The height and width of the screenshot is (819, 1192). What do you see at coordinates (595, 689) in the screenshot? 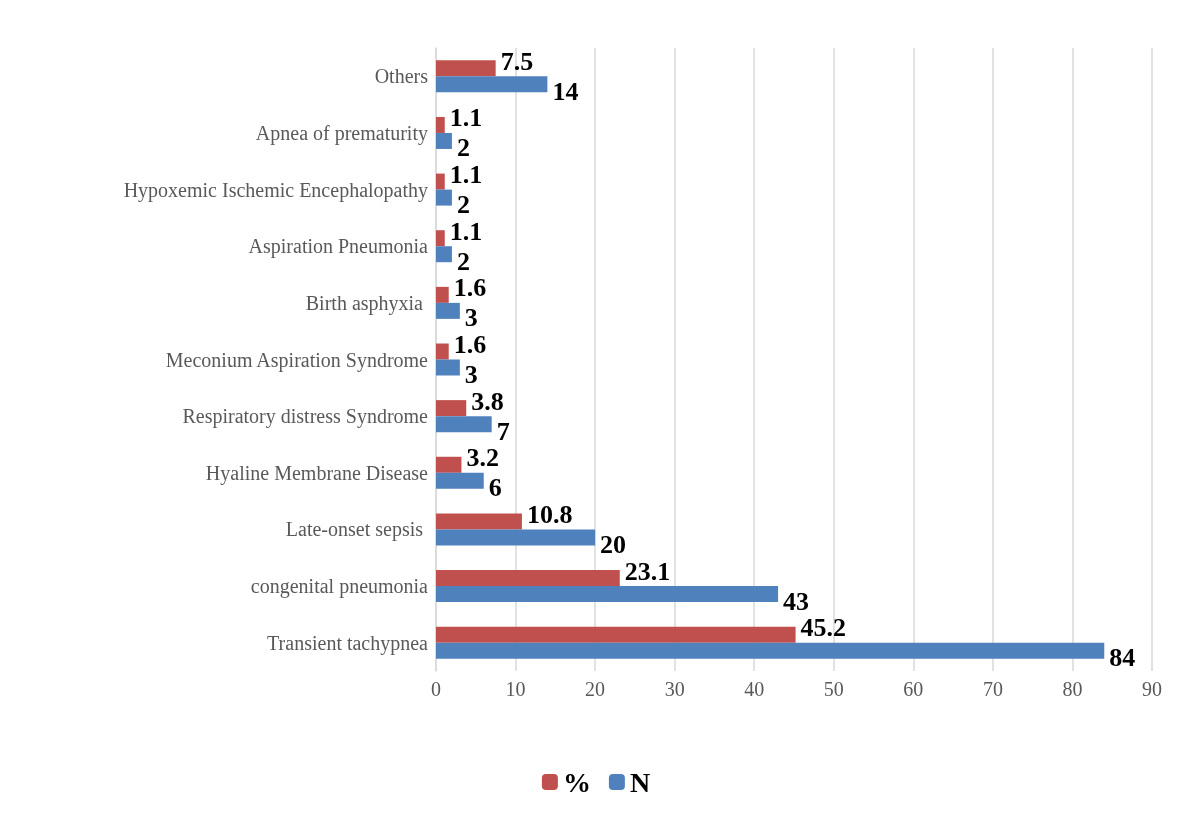
I see `x-tick-label: 20` at bounding box center [595, 689].